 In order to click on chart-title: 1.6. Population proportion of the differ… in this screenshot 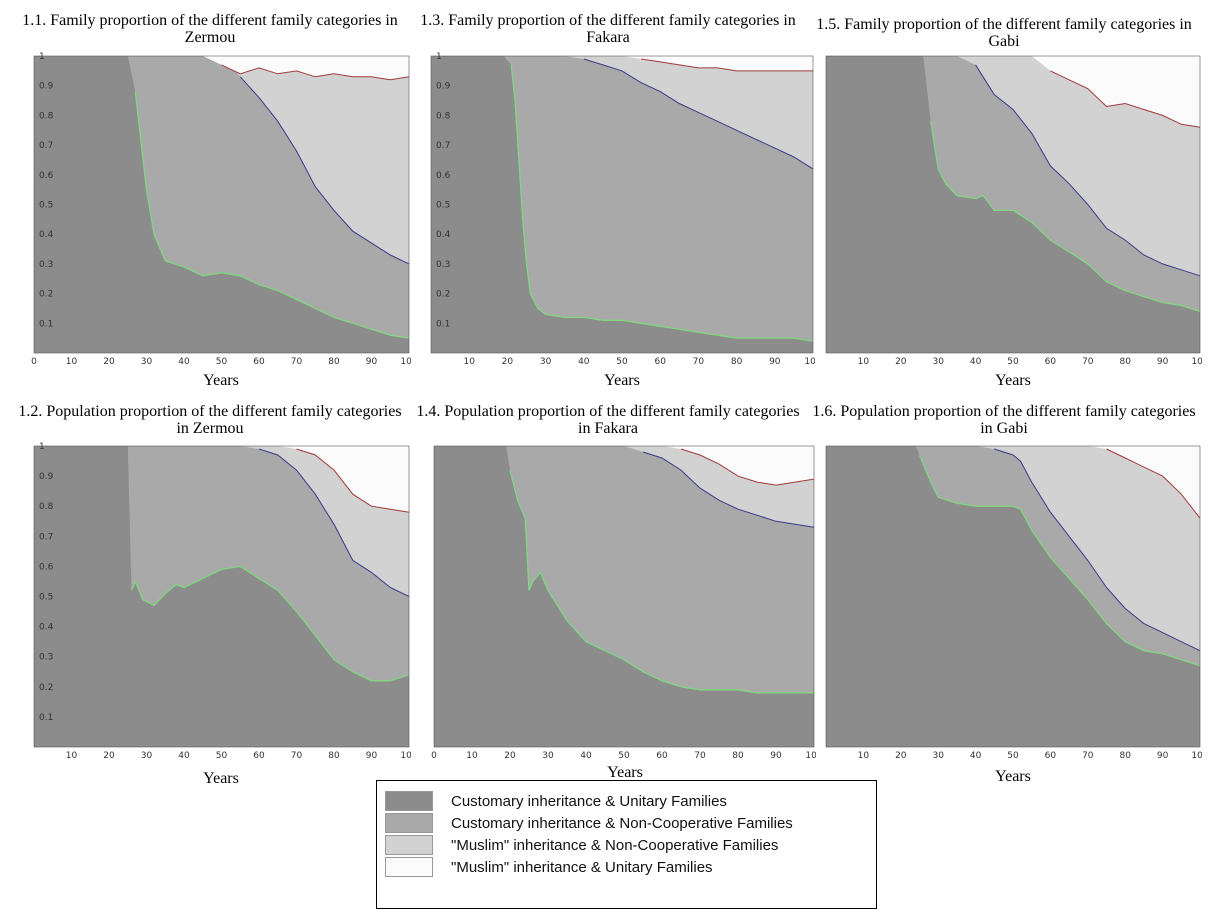, I will do `click(1004, 420)`.